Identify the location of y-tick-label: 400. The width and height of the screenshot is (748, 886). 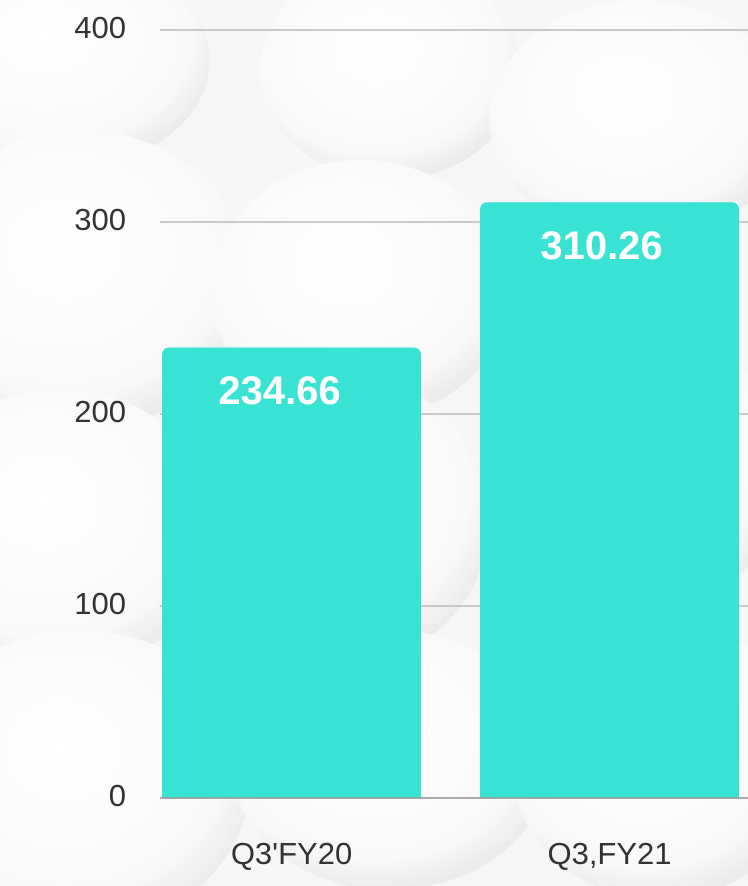
(100, 27).